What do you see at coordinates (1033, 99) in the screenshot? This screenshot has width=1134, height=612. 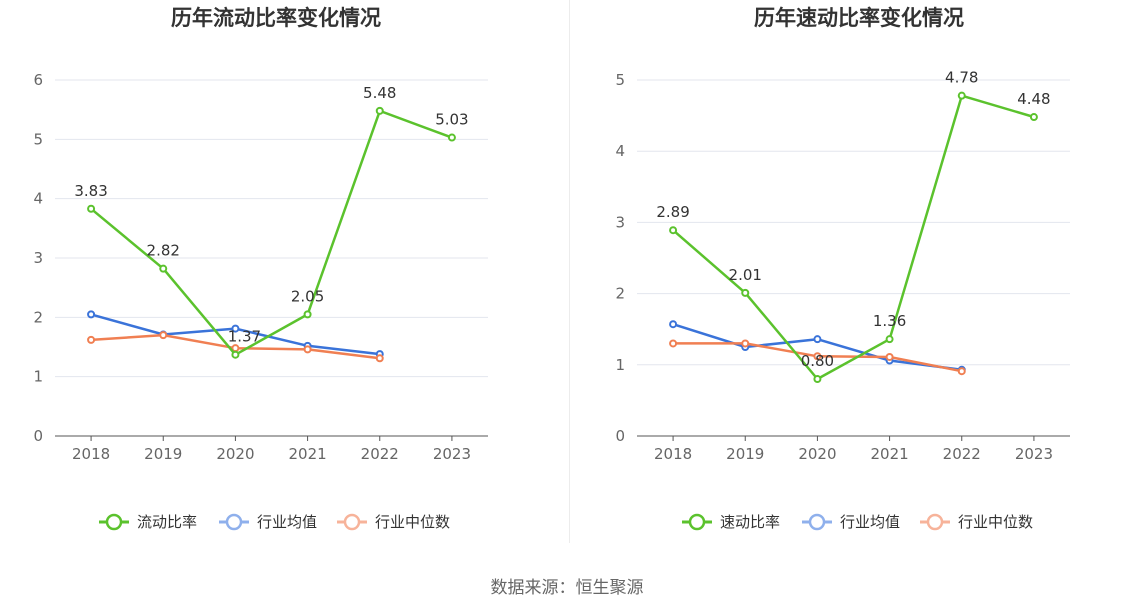 I see `data-label: 4.48` at bounding box center [1033, 99].